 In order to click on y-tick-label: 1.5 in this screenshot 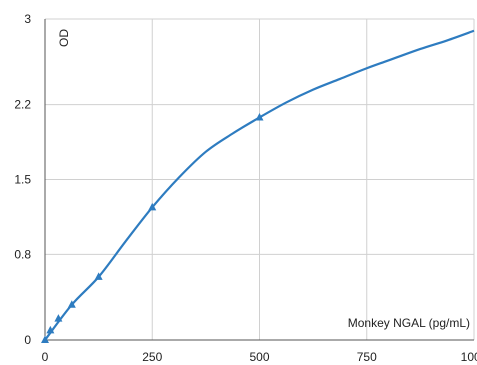, I will do `click(22, 180)`.